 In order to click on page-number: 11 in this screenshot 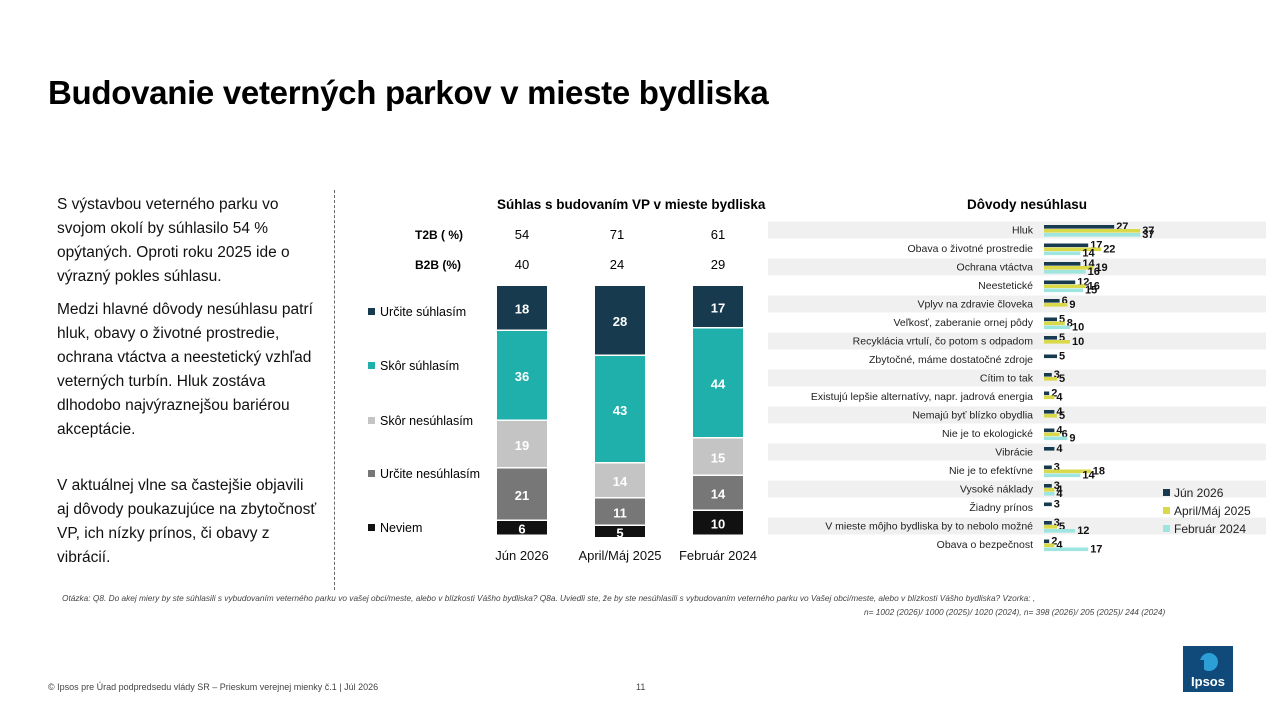, I will do `click(641, 687)`.